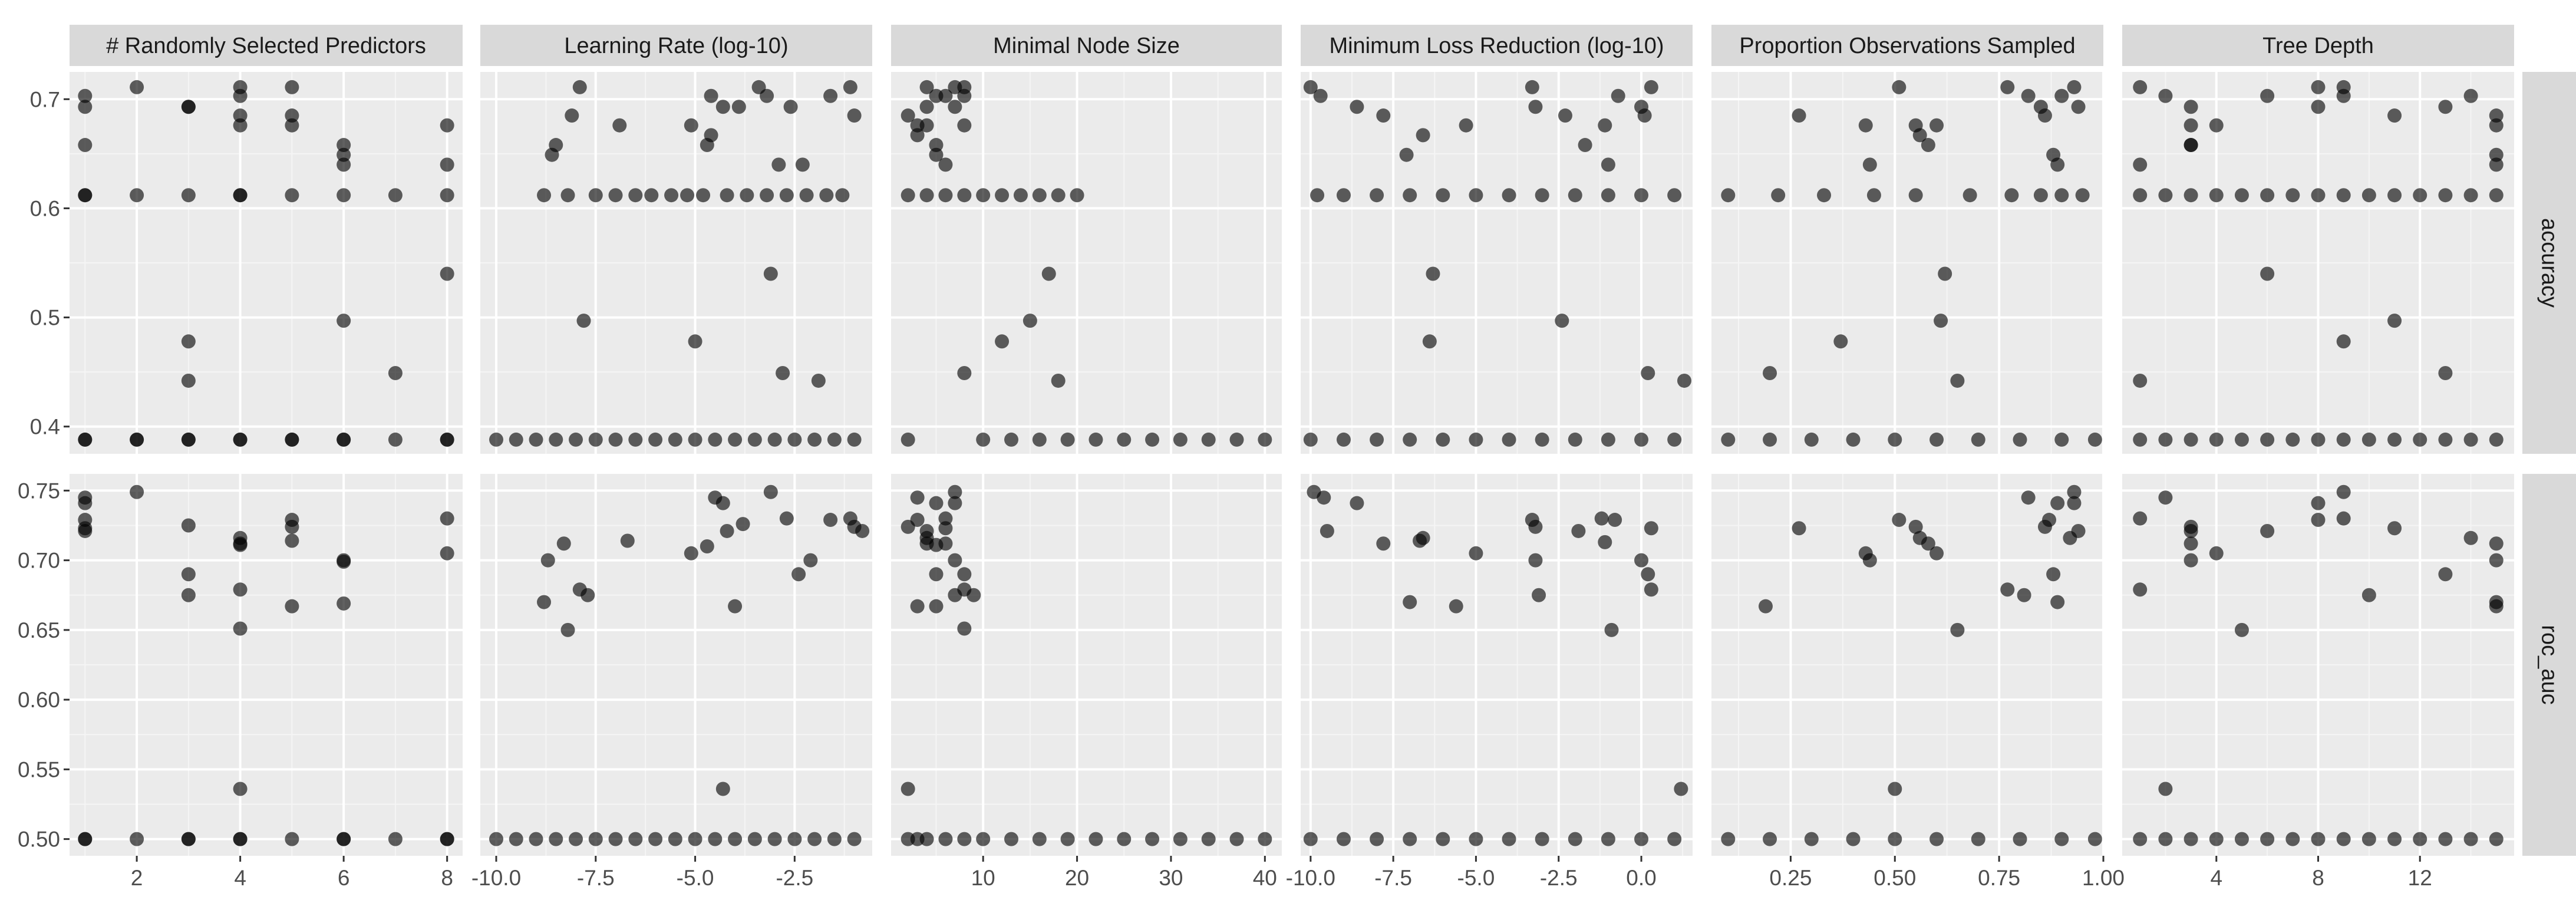 This screenshot has height=900, width=2576. Describe the element at coordinates (1265, 878) in the screenshot. I see `x-tick-label: 40` at that location.